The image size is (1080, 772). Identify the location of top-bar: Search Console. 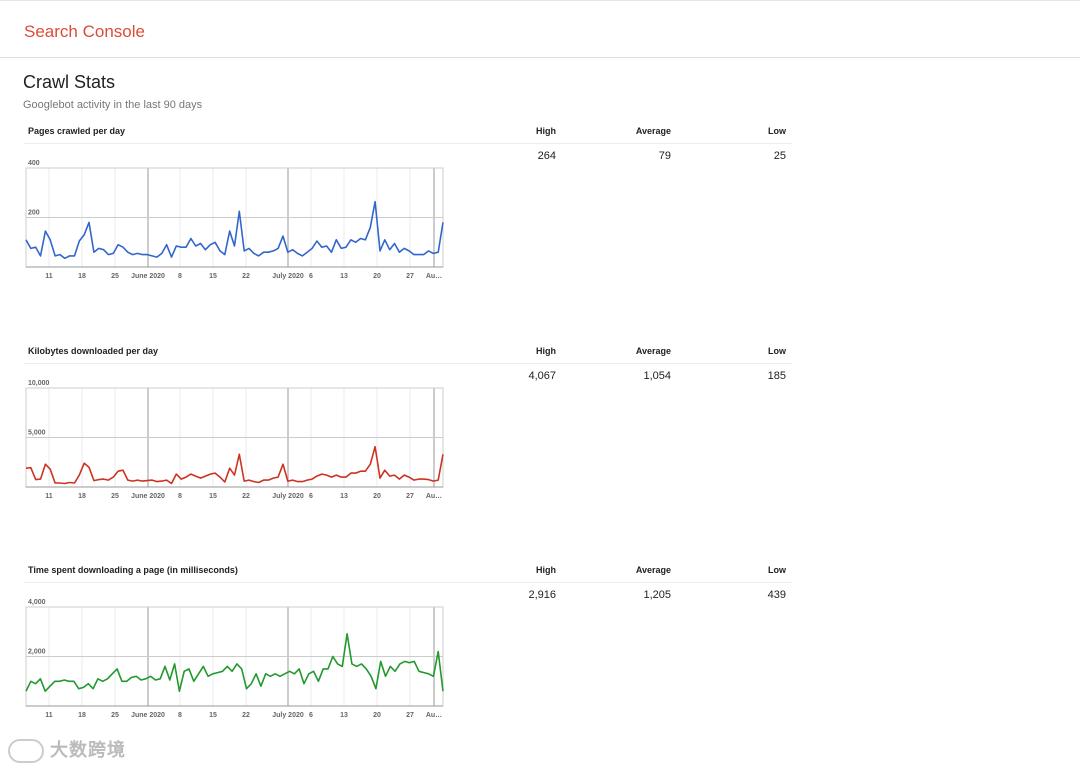
(540, 29).